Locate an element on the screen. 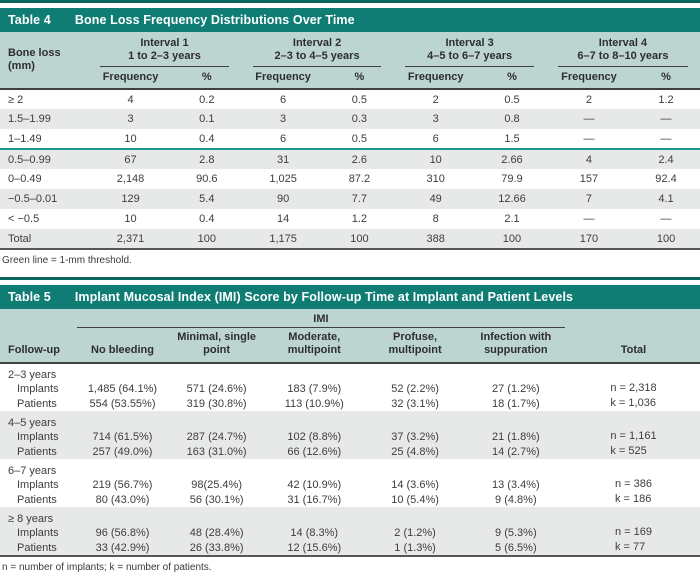 This screenshot has width=700, height=575. table4-row: 1–1.49 10 0.4 6 0.5 6 1.5 — — is located at coordinates (350, 139).